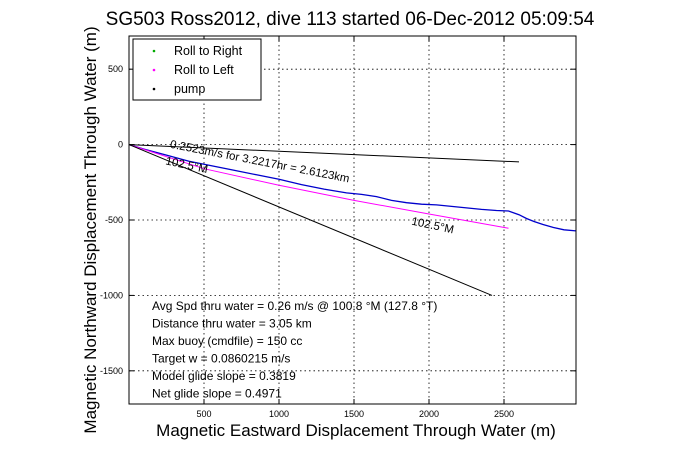 The width and height of the screenshot is (681, 454). Describe the element at coordinates (227, 341) in the screenshot. I see `stats-line: Max buoy (cmdfile) = 150 cc` at that location.